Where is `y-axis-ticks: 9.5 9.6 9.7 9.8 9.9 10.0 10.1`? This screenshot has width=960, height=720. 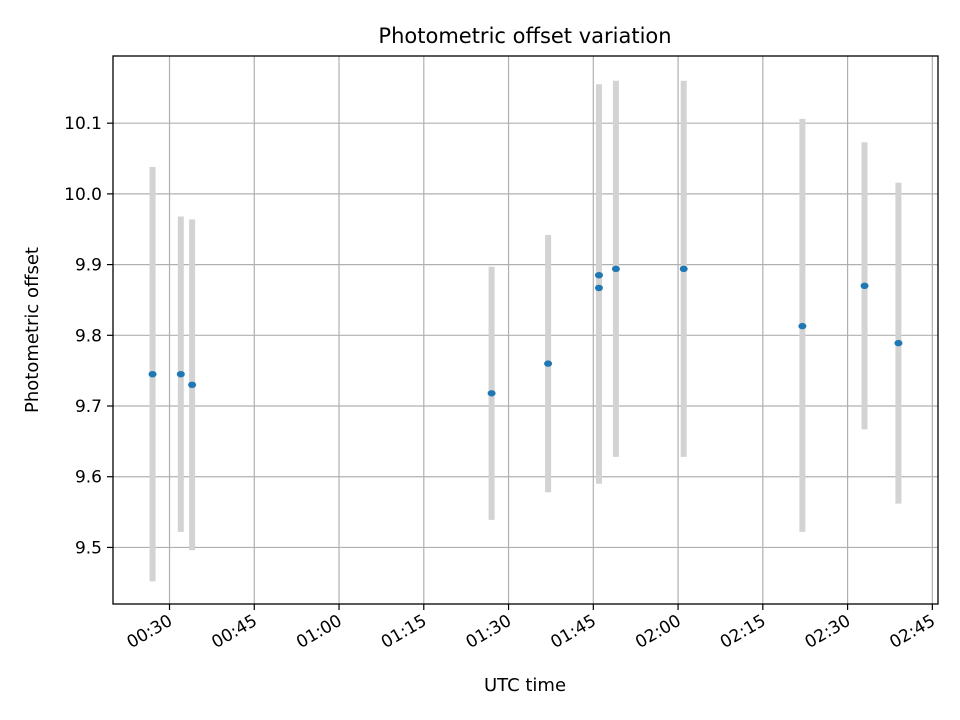
y-axis-ticks: 9.5 9.6 9.7 9.8 9.9 10.0 10.1 is located at coordinates (88, 336).